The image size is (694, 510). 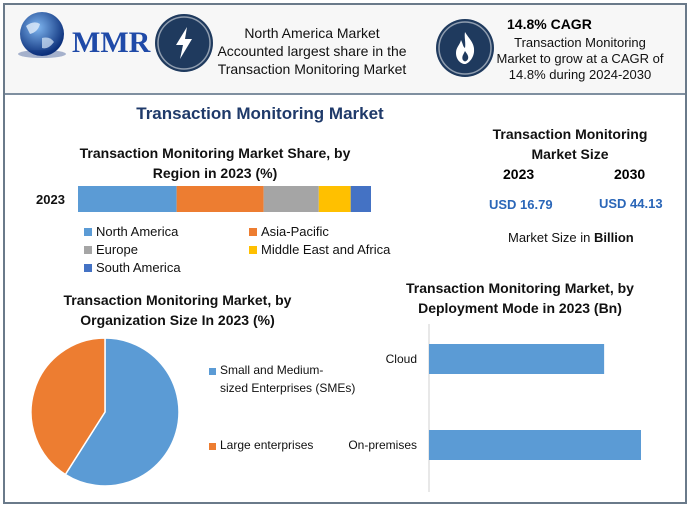 I want to click on region-chart-category-label: 2023, so click(x=50, y=199).